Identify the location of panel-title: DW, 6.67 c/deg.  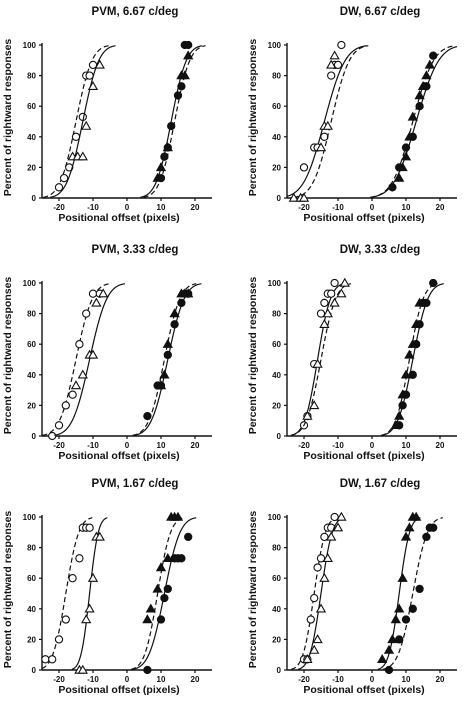
(380, 12).